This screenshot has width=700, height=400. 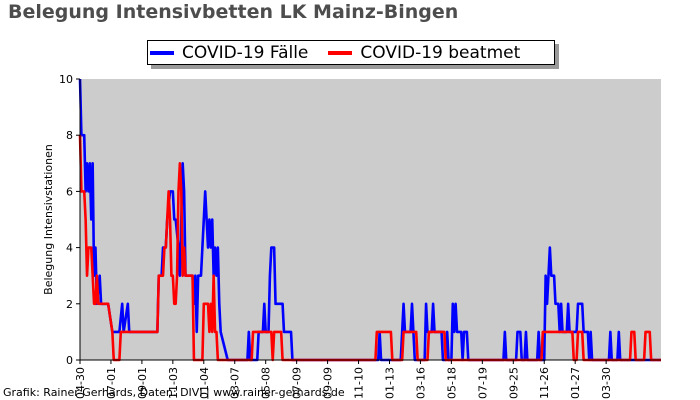 What do you see at coordinates (173, 383) in the screenshot?
I see `x-tick-label: 11-03` at bounding box center [173, 383].